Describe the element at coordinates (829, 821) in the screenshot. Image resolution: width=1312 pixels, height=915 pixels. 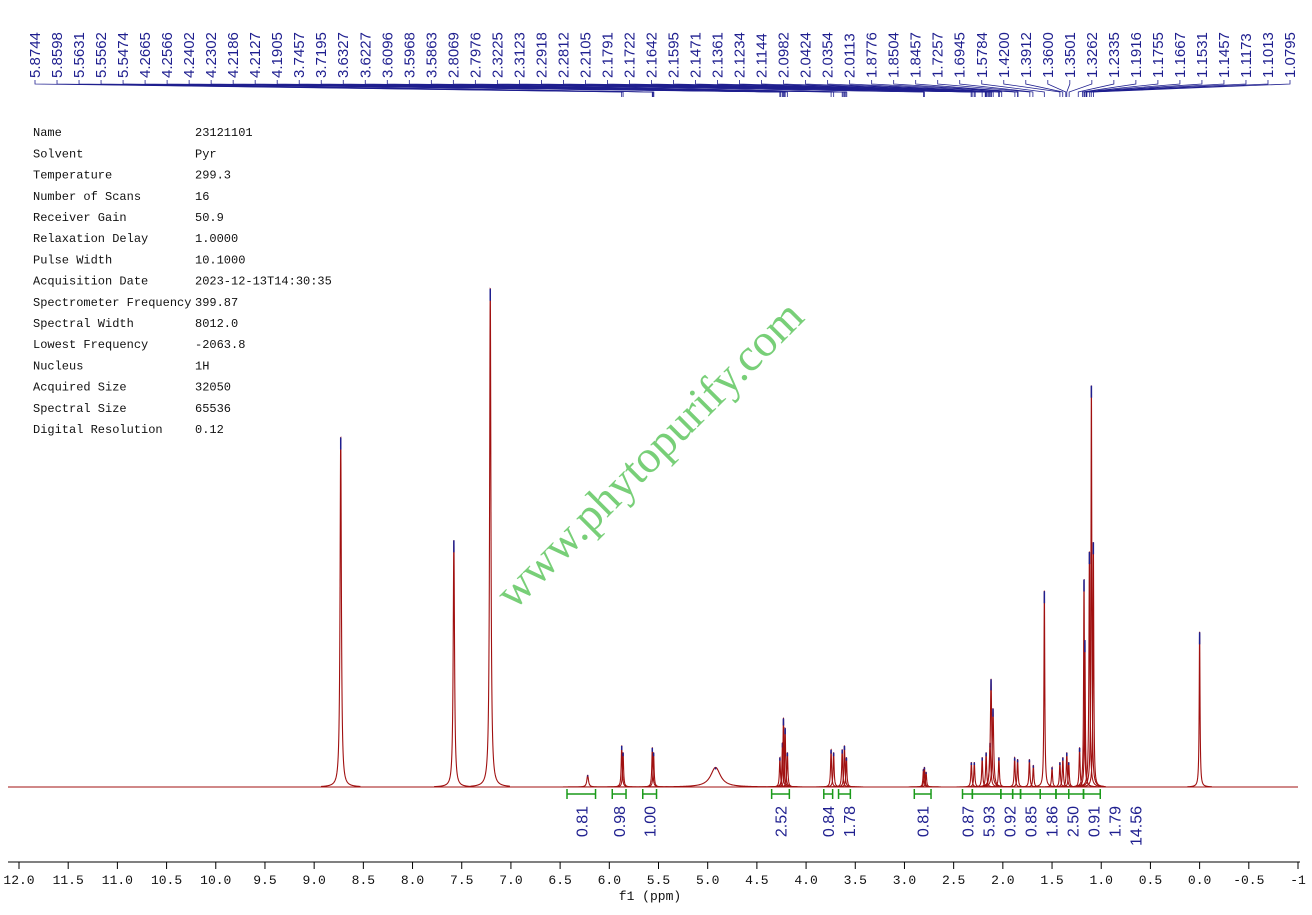
I see `integral-label: 0.84` at that location.